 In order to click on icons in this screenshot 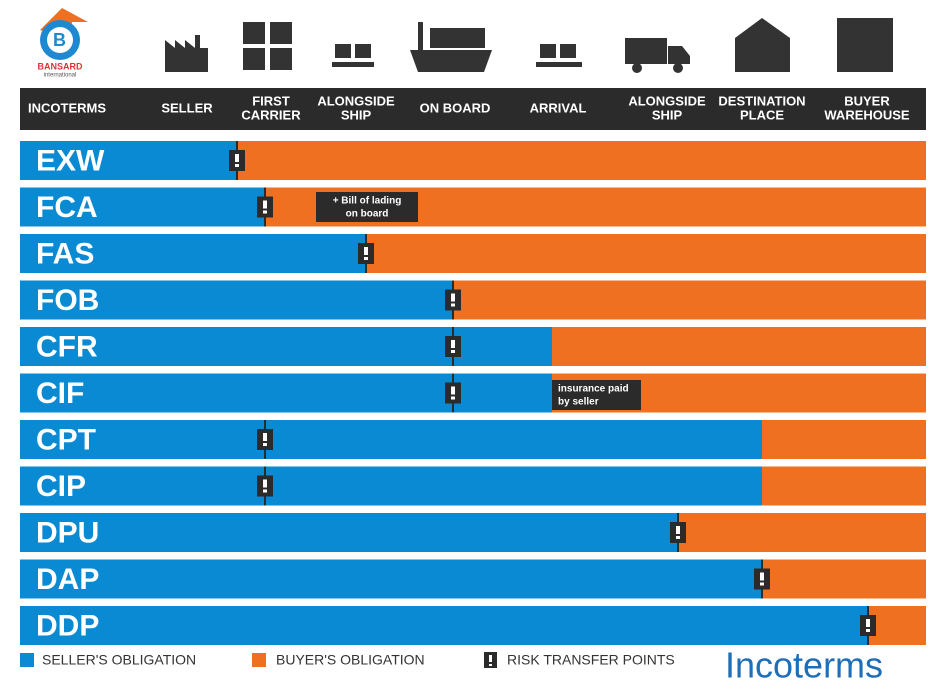, I will do `click(529, 45)`.